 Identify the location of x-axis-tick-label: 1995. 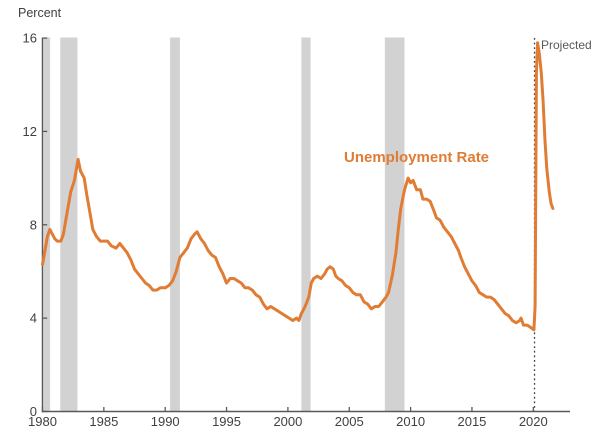
(226, 421).